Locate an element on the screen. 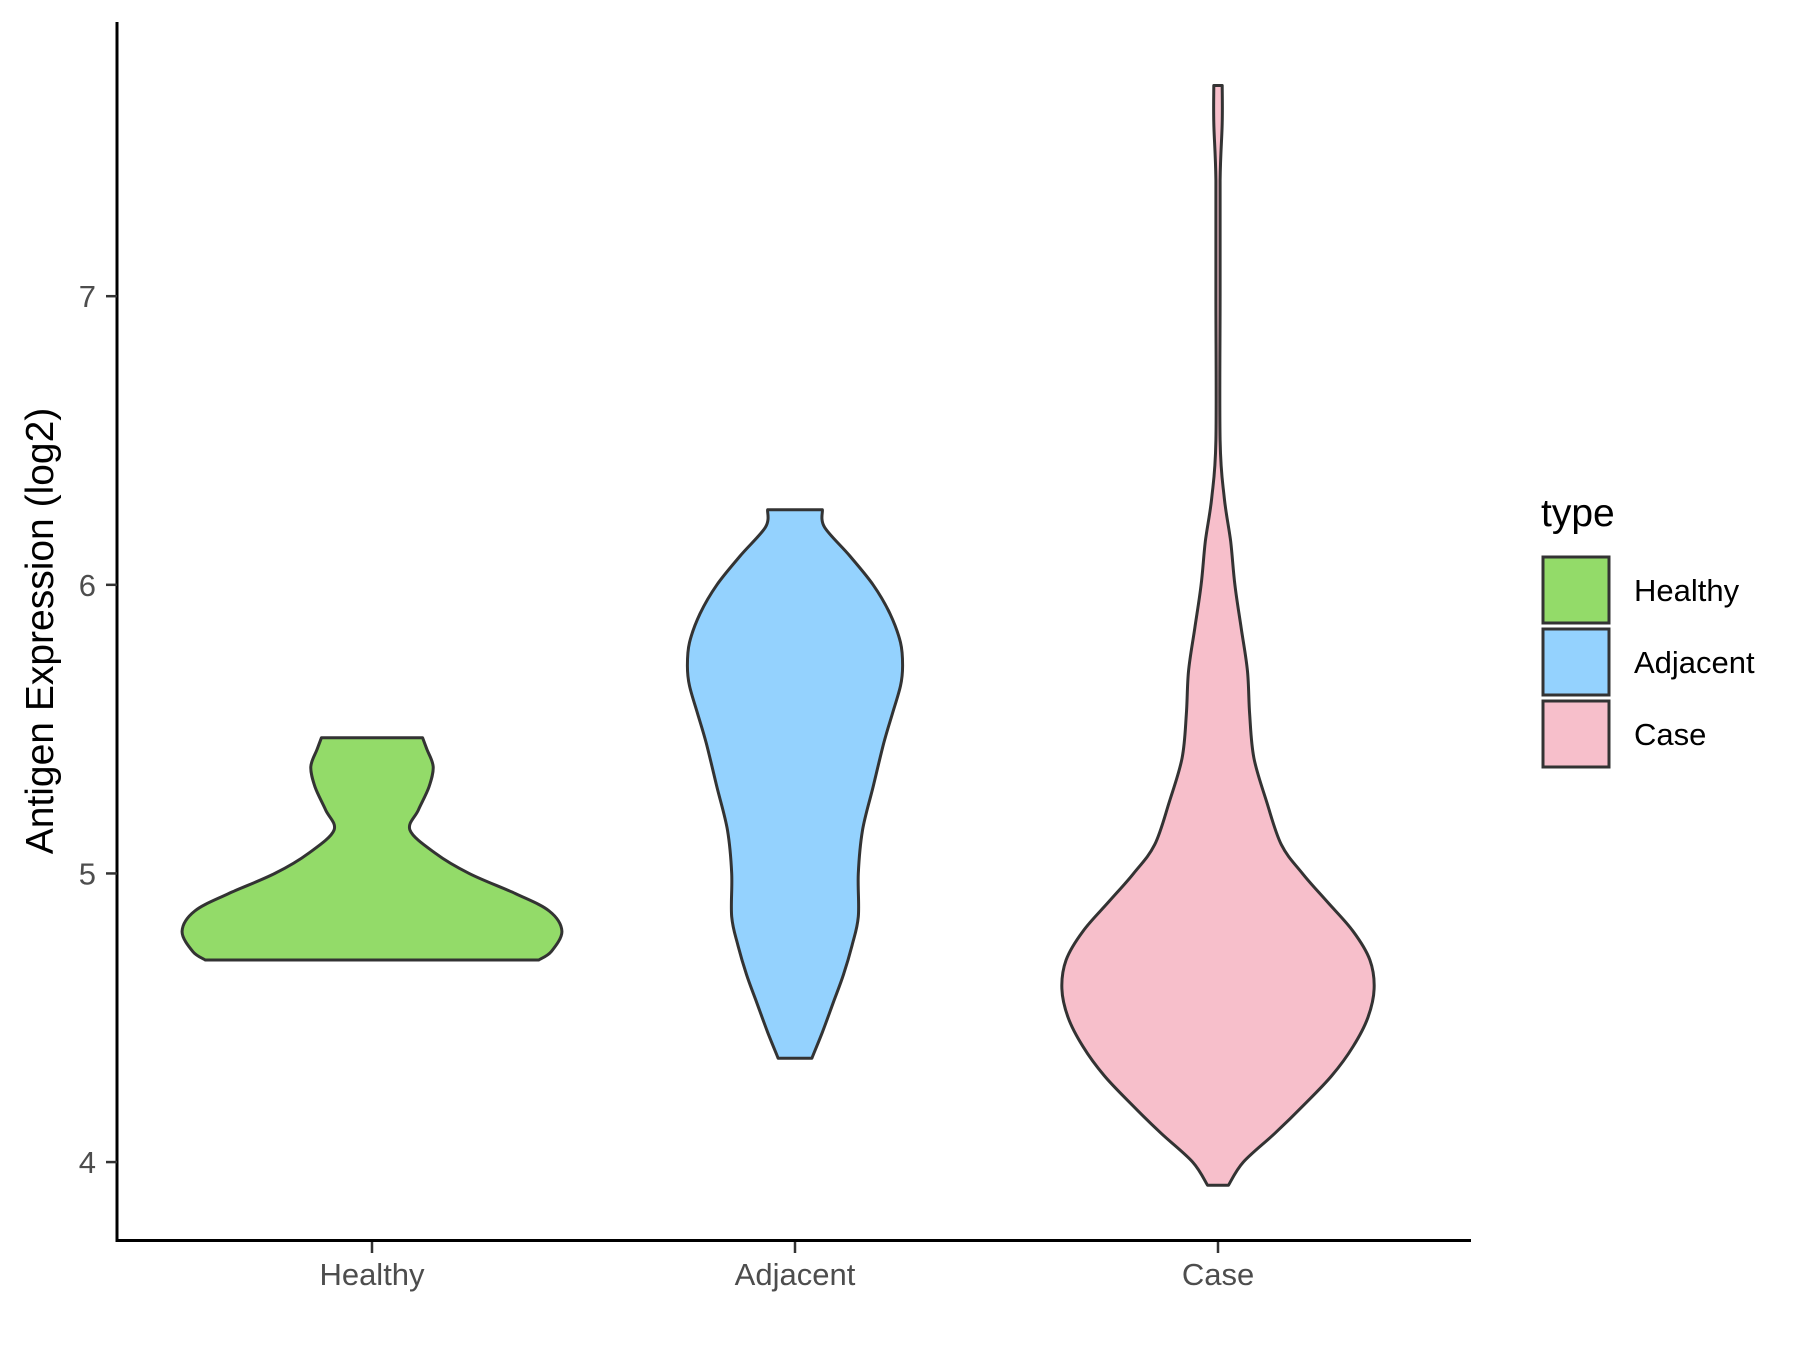 This screenshot has height=1350, width=1800. x-tick-label: Case is located at coordinates (1218, 1274).